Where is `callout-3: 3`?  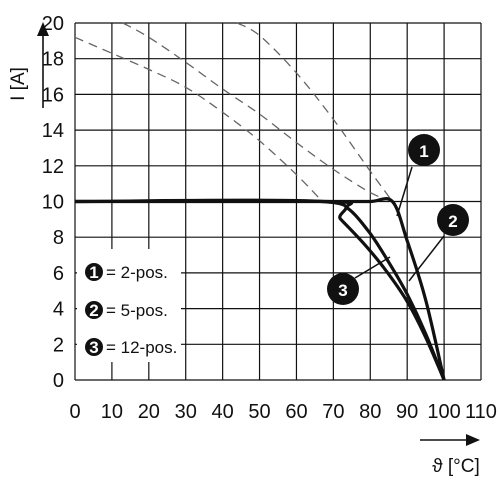
callout-3: 3 is located at coordinates (359, 280).